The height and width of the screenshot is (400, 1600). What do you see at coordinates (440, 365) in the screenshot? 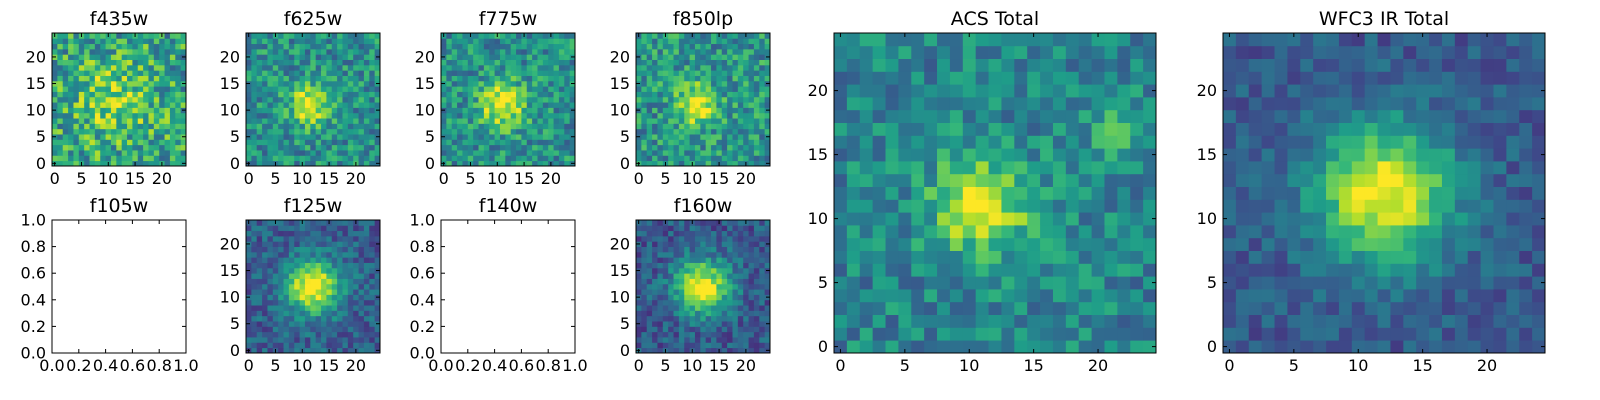
I see `x-tick-label: 0.0` at bounding box center [440, 365].